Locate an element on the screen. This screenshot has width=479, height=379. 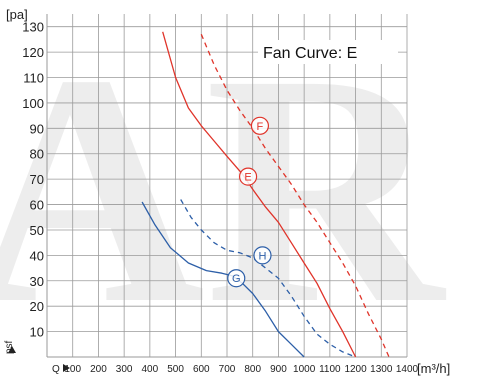
curve-labels: E F G H is located at coordinates (249, 202).